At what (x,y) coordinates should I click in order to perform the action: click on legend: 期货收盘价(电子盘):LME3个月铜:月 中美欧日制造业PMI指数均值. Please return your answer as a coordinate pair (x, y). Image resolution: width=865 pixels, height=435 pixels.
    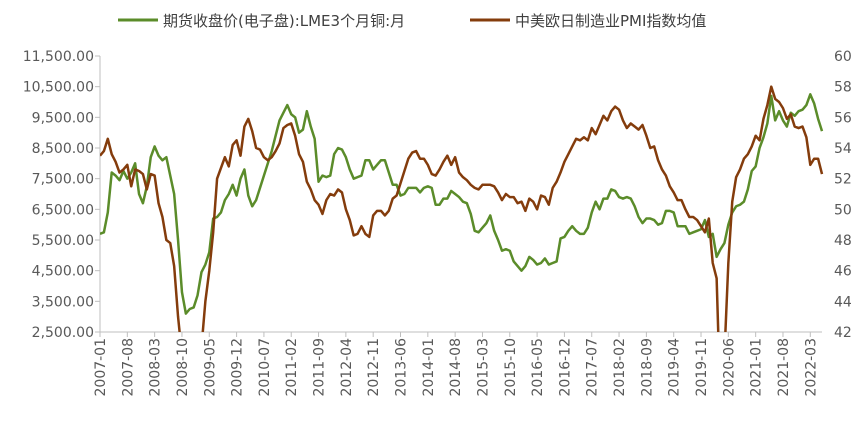
    Looking at the image, I should click on (412, 21).